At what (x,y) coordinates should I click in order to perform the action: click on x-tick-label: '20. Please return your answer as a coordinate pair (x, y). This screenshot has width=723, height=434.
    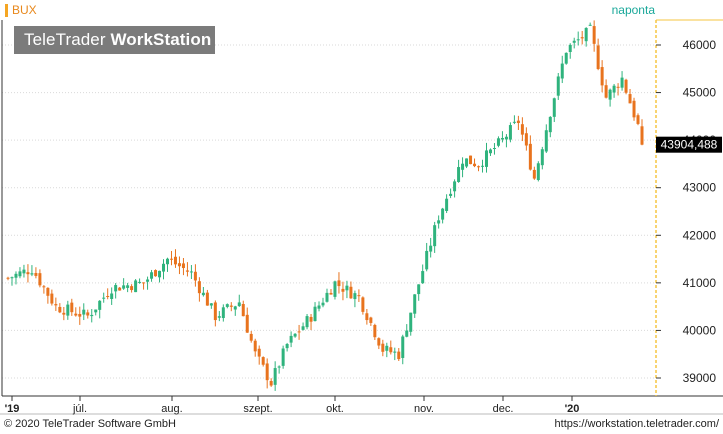
    Looking at the image, I should click on (572, 409).